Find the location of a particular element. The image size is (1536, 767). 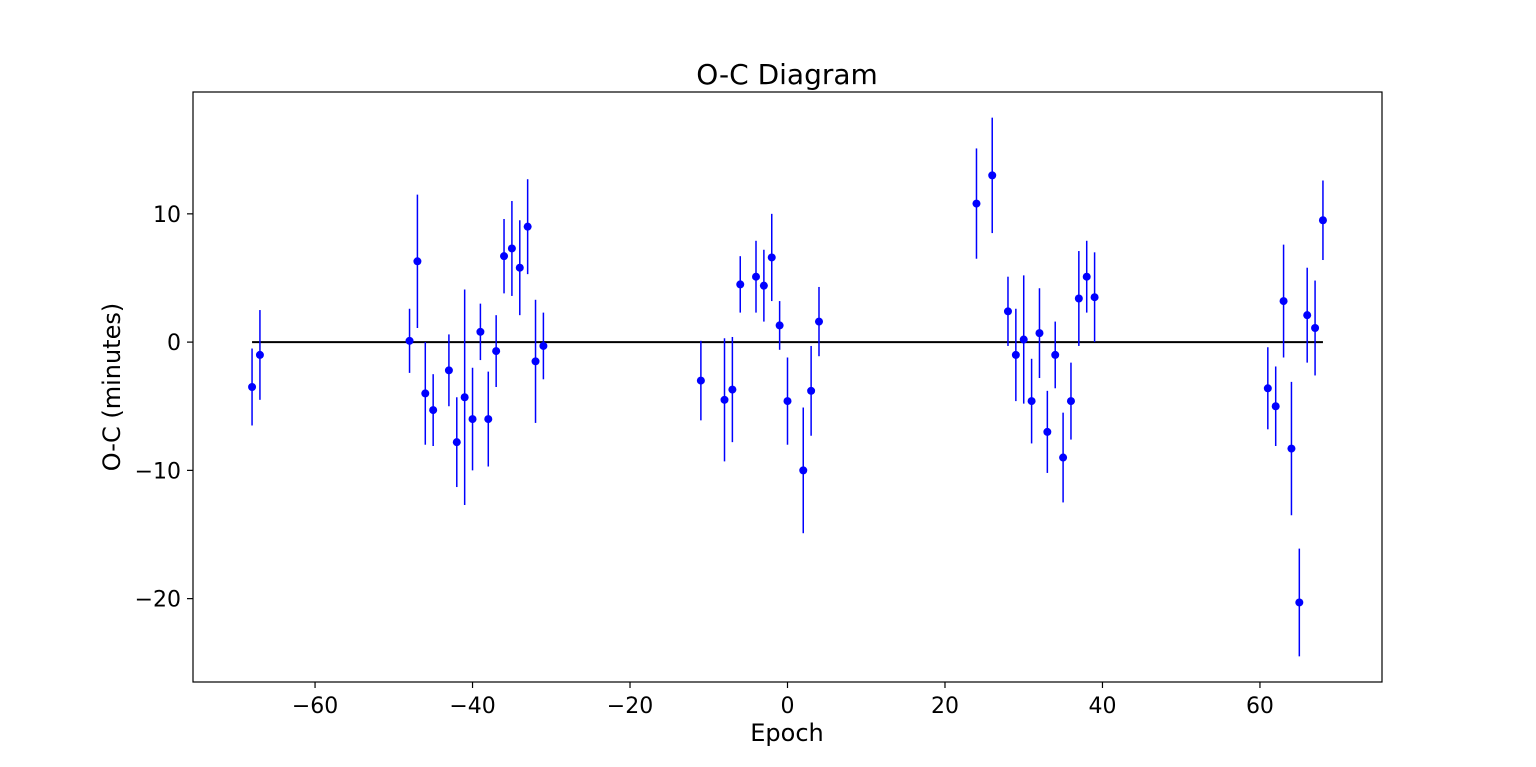

y-tick-label: 0 is located at coordinates (174, 343).